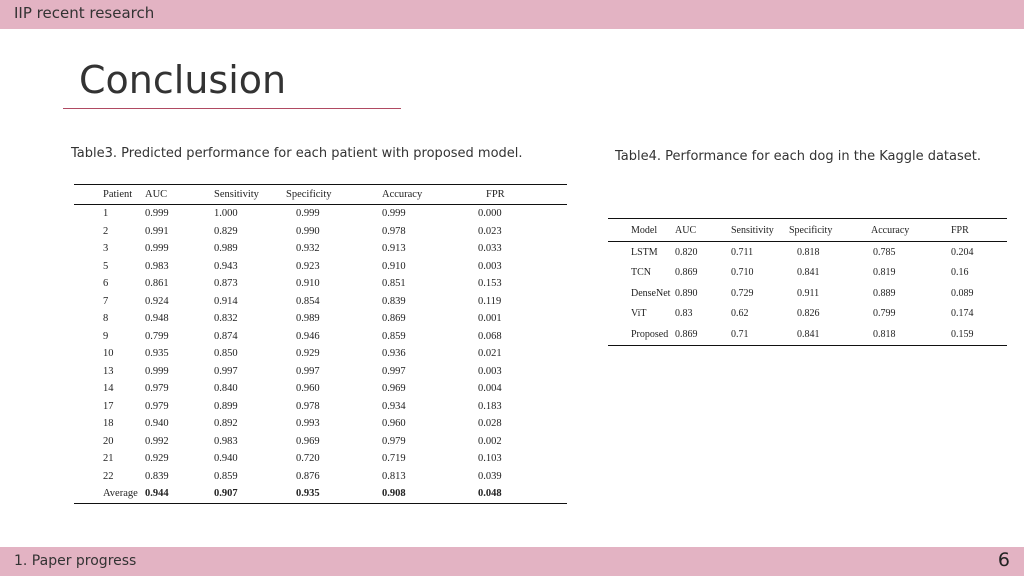  What do you see at coordinates (979, 230) in the screenshot?
I see `table4-column-header: FPR` at bounding box center [979, 230].